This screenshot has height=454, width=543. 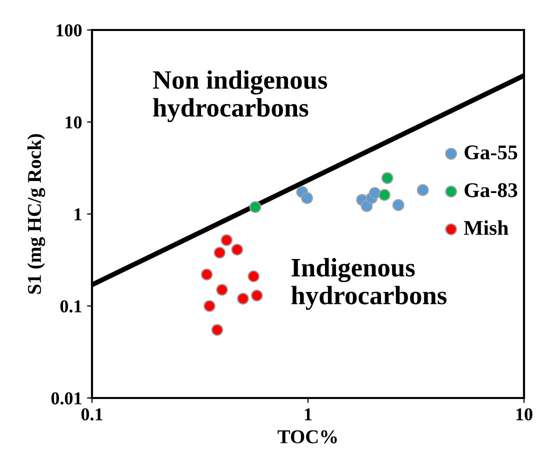 What do you see at coordinates (91, 414) in the screenshot?
I see `x-tick-label: 0.1` at bounding box center [91, 414].